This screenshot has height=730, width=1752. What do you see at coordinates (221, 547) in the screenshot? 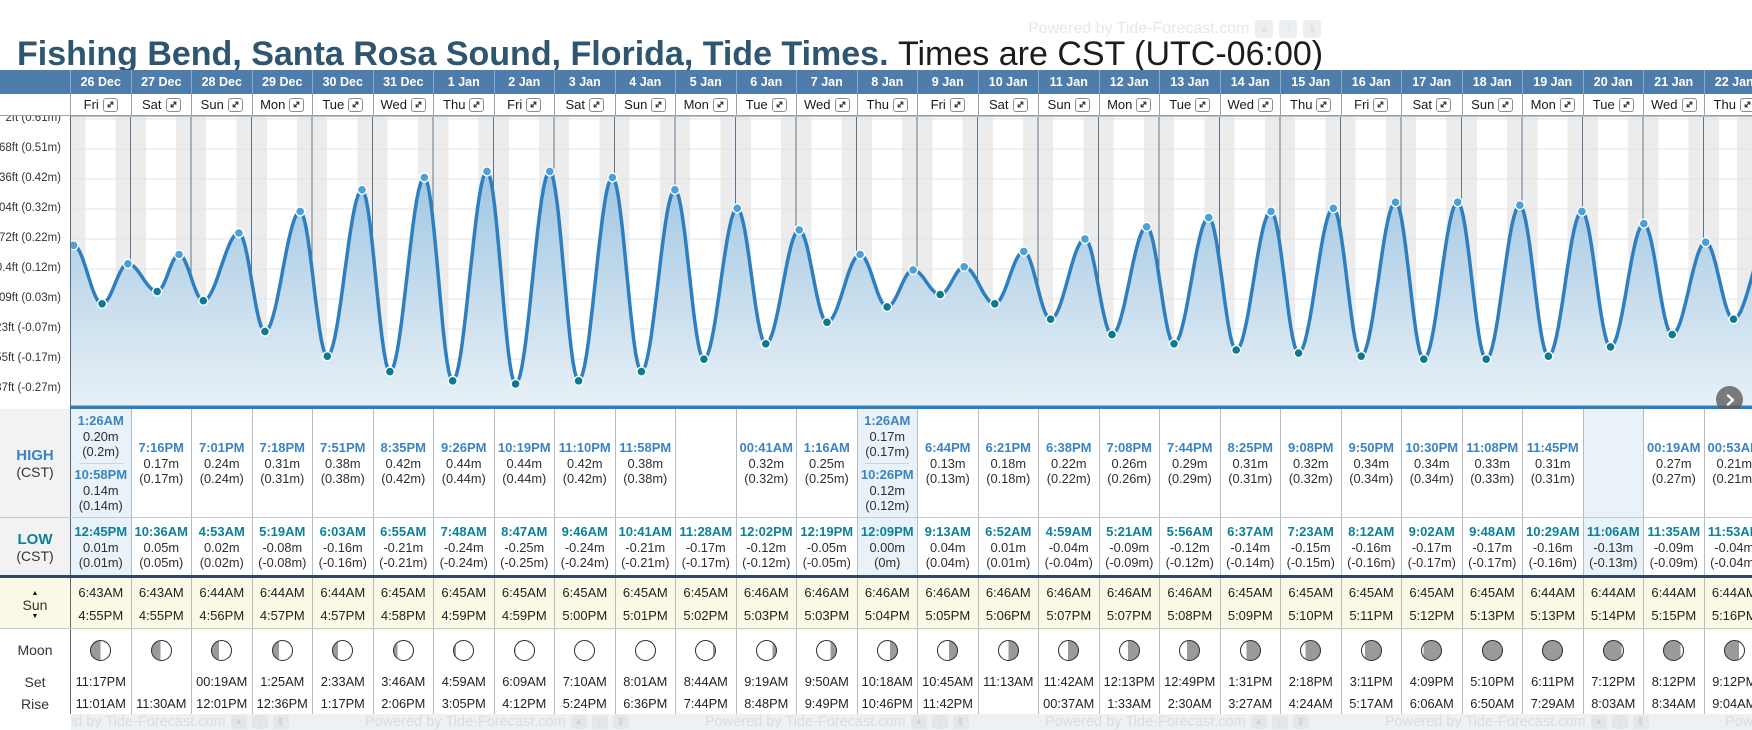
I see `tide-height-m: 0.02m` at bounding box center [221, 547].